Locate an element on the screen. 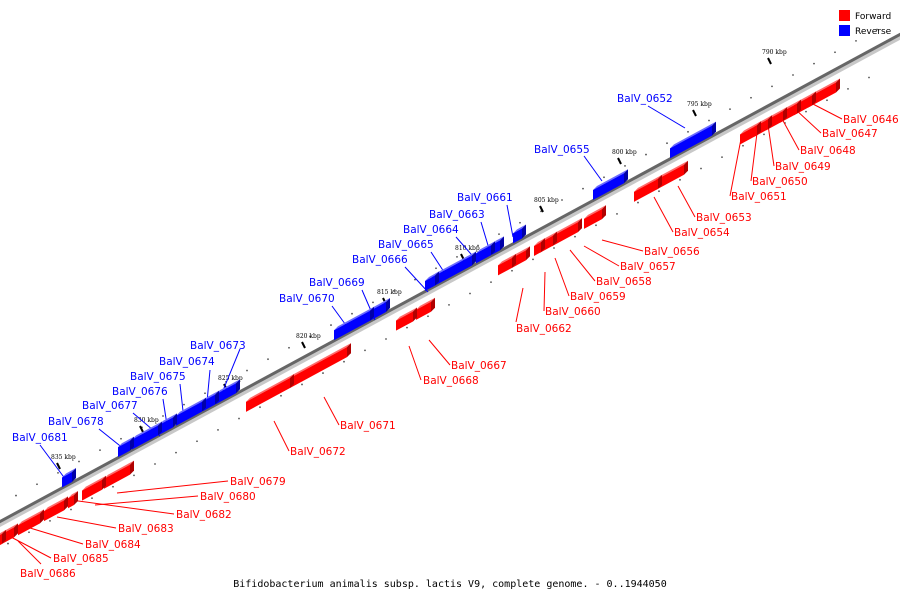 Image resolution: width=900 pixels, height=600 pixels. gene-label-balv-0679: BalV_0679 is located at coordinates (258, 482).